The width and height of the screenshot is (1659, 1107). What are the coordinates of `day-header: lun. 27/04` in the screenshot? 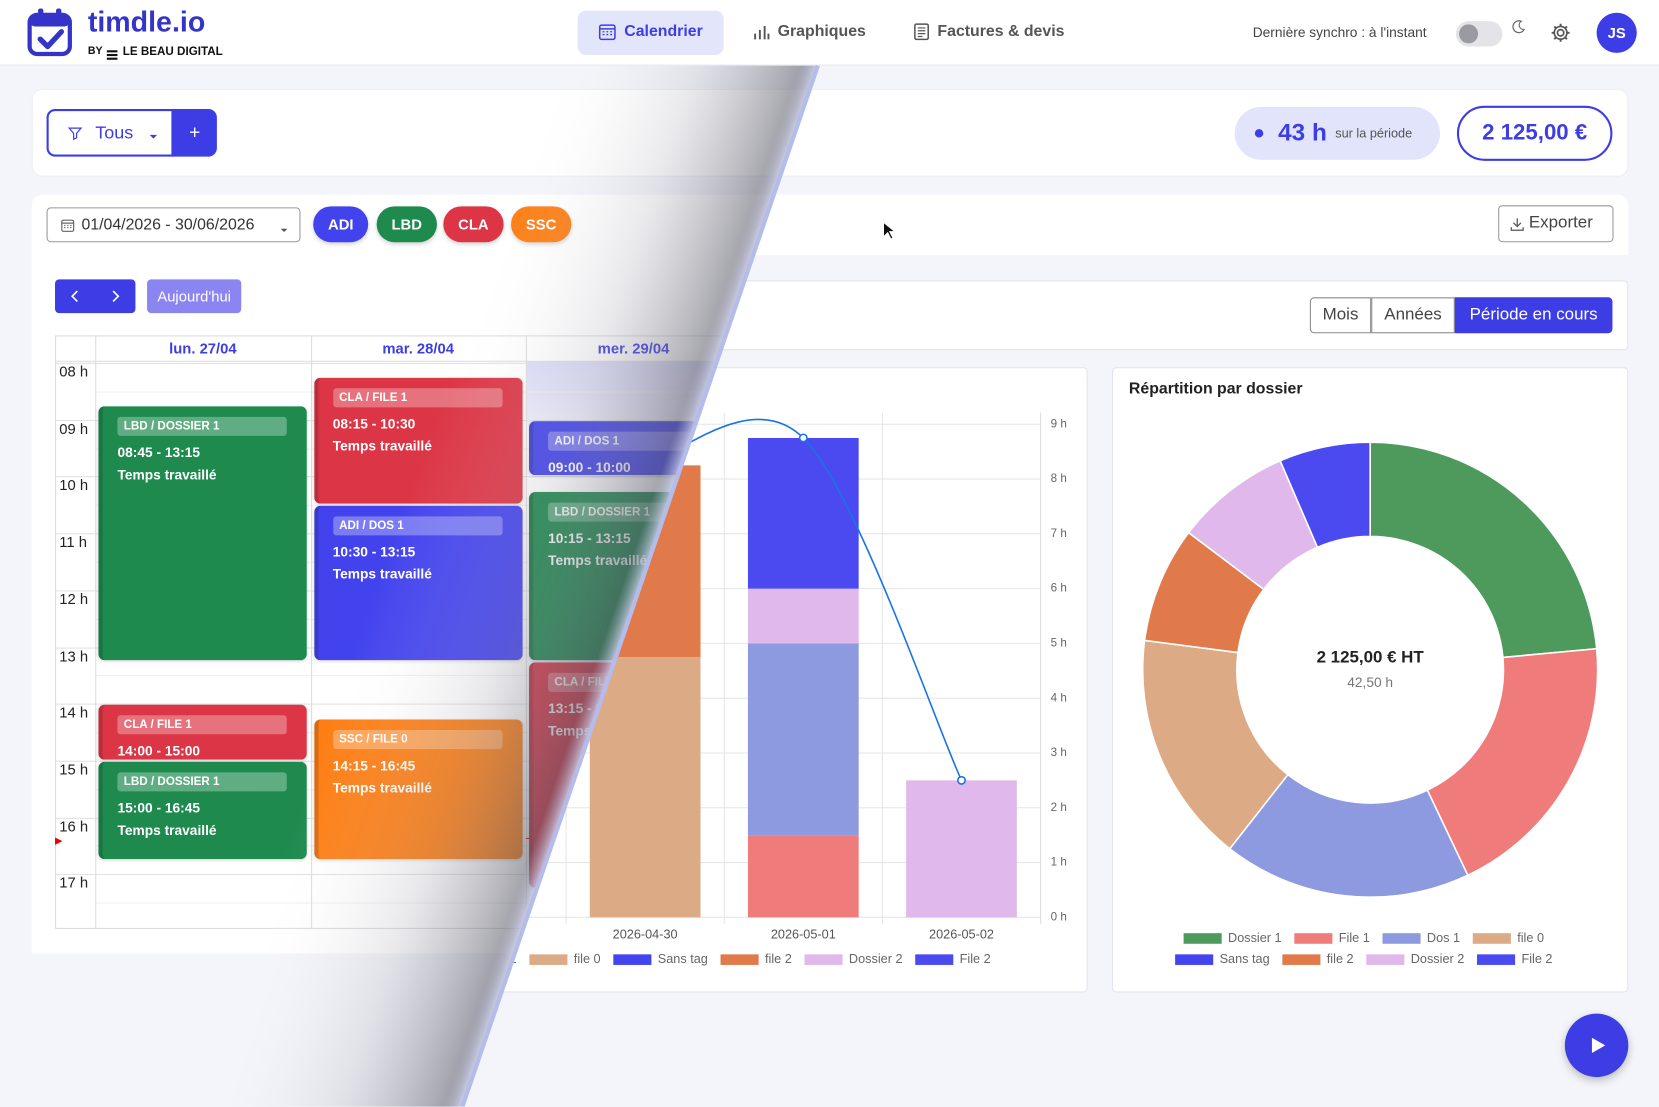 It's located at (203, 348).